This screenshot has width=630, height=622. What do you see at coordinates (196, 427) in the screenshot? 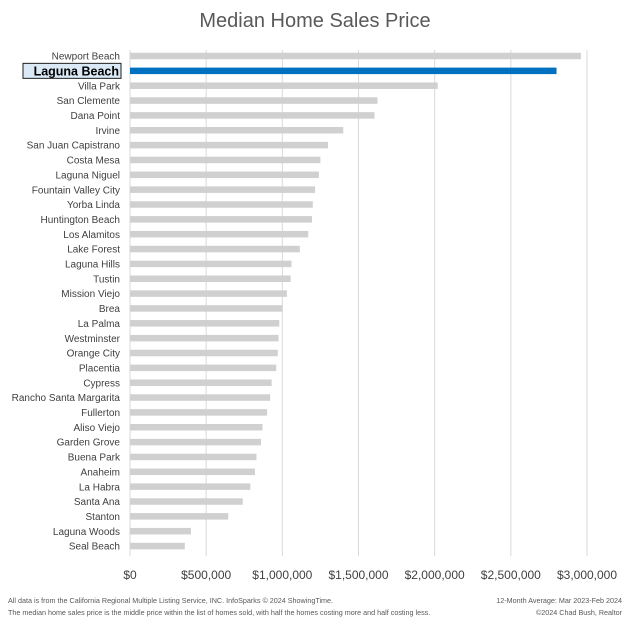
I see `bar-aliso-viejo` at bounding box center [196, 427].